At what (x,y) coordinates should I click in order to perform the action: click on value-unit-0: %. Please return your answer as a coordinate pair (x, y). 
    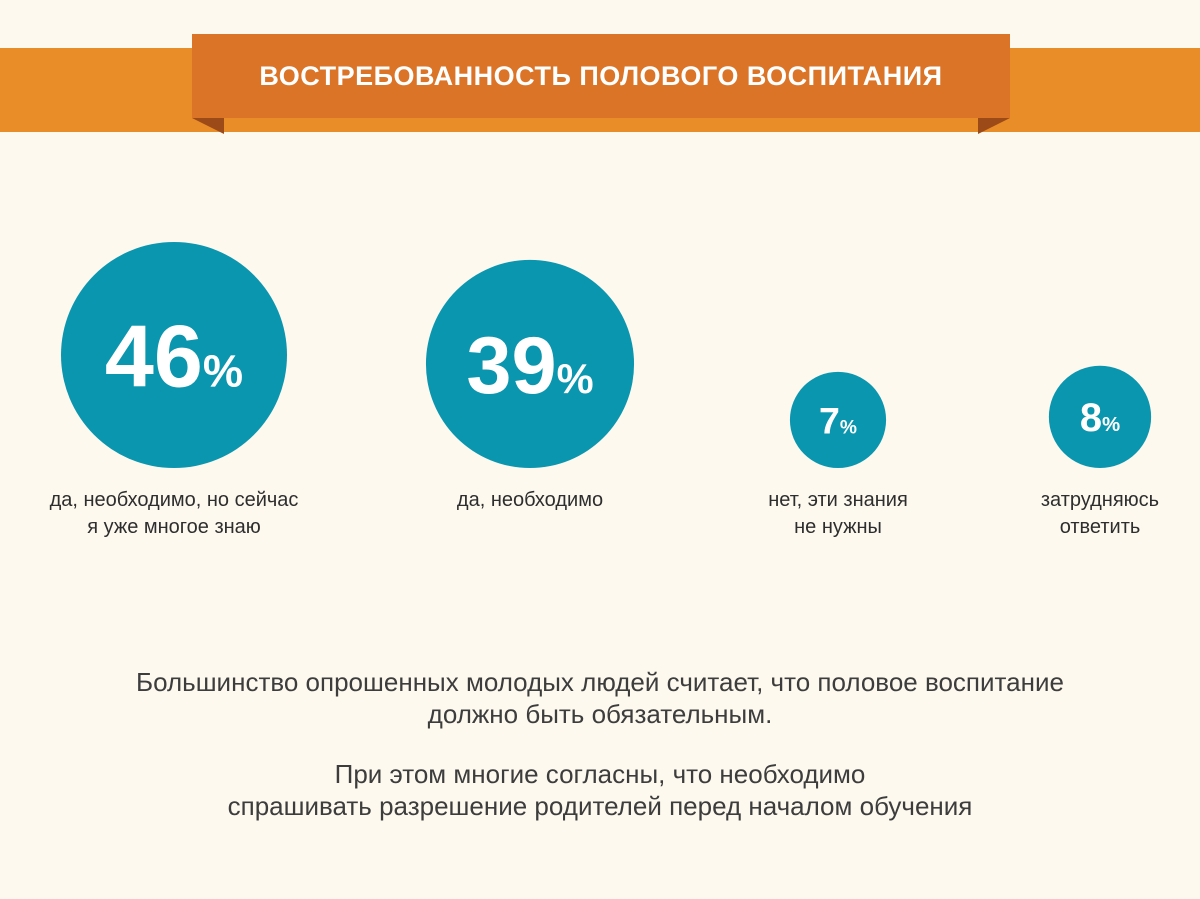
    Looking at the image, I should click on (223, 371).